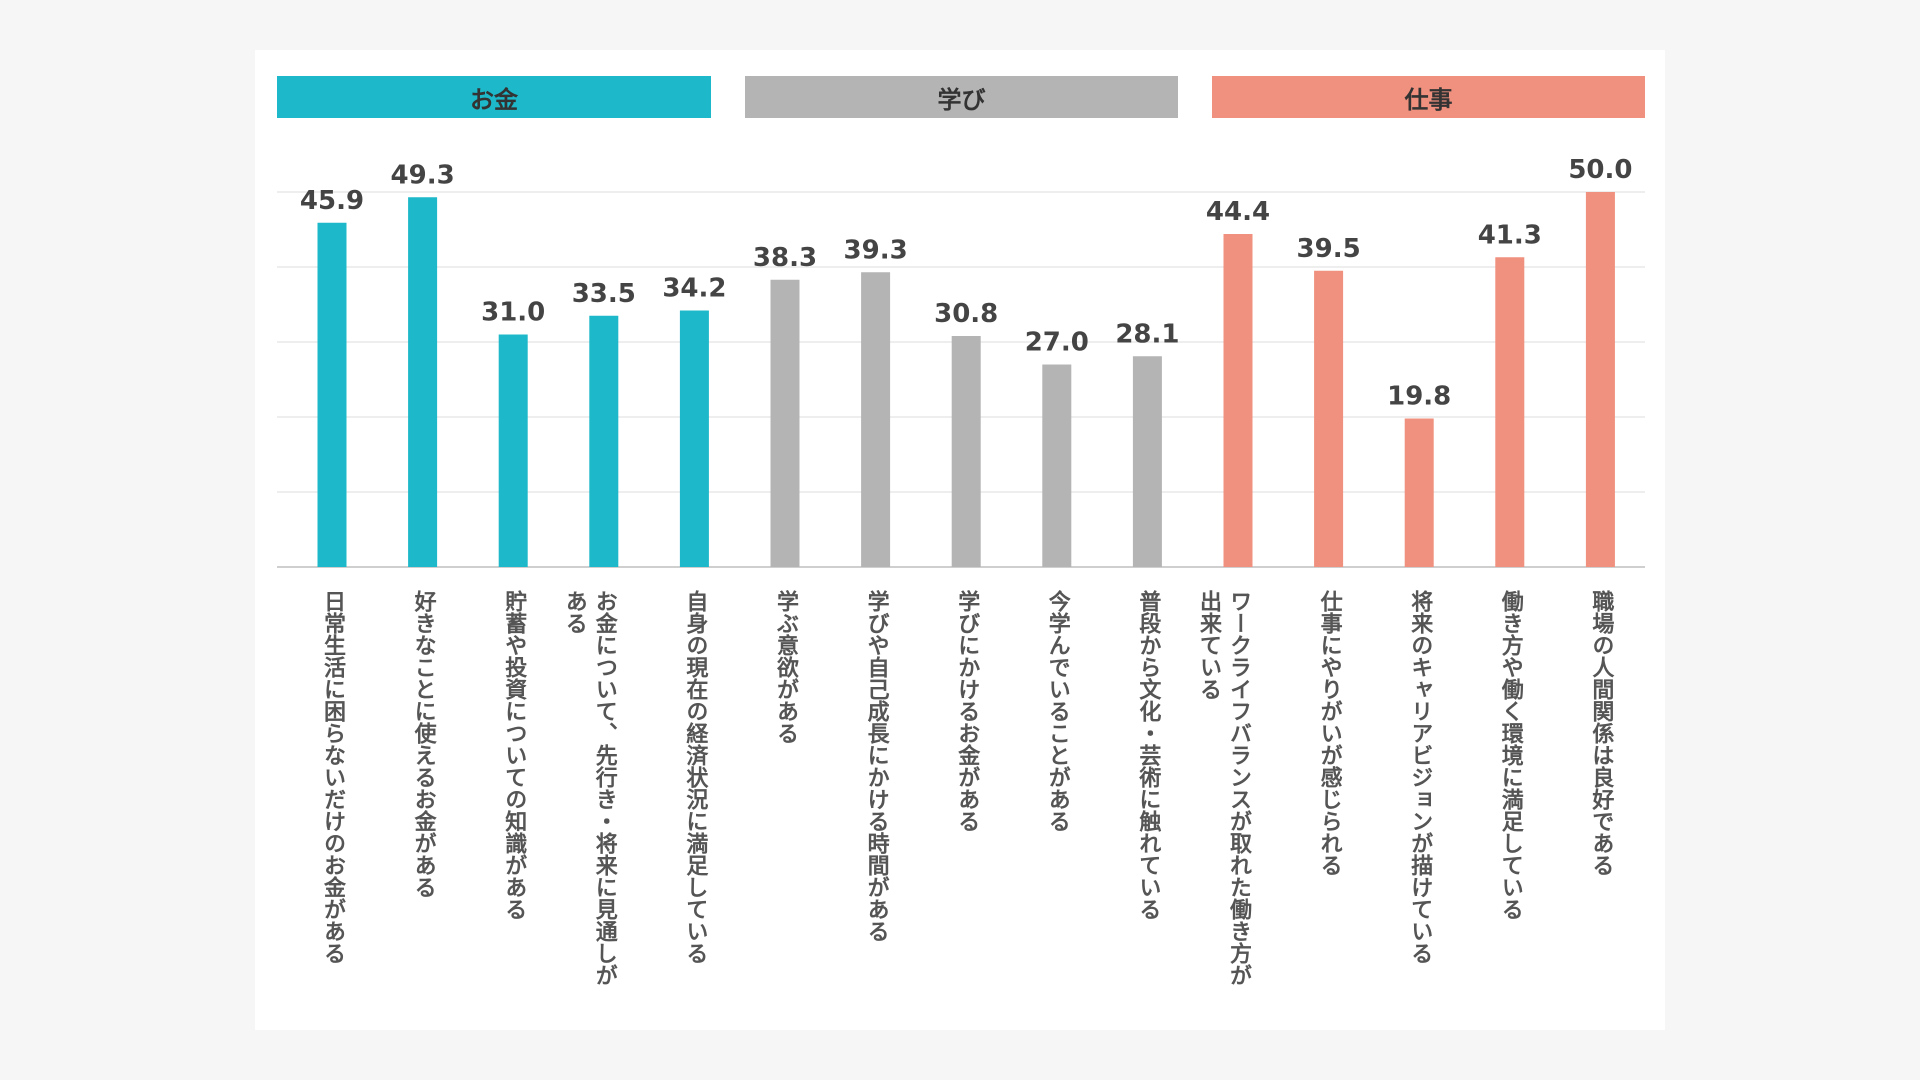 The image size is (1920, 1080). Describe the element at coordinates (1419, 397) in the screenshot. I see `data-label: 19.8` at that location.